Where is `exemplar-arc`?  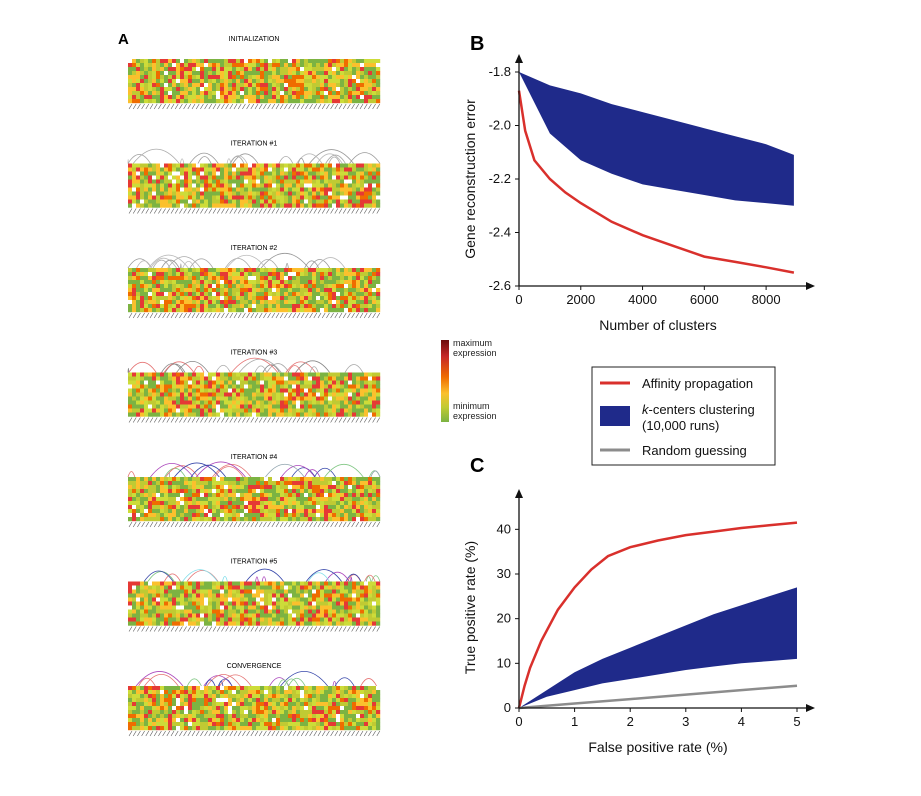
exemplar-arc is located at coordinates (168, 261).